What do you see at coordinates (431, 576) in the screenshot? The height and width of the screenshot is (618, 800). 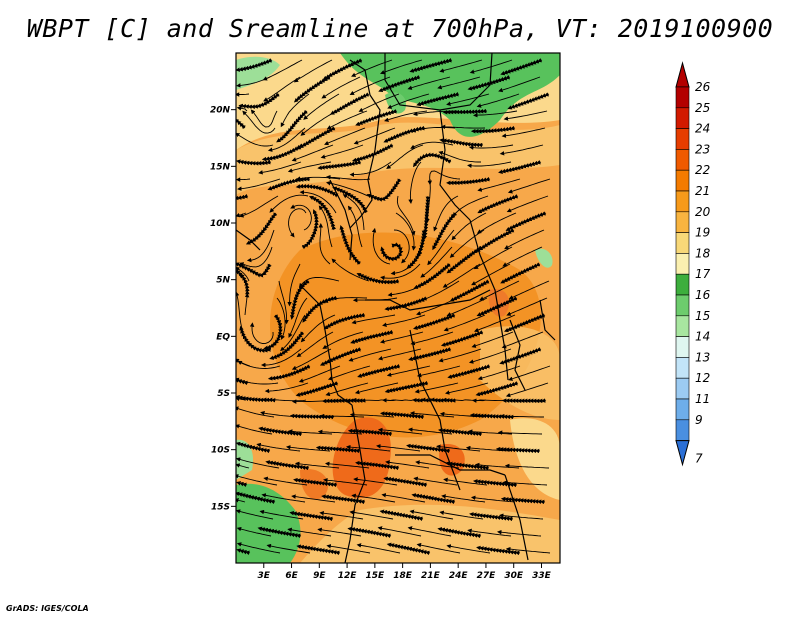 I see `lon-tick-label: 21E` at bounding box center [431, 576].